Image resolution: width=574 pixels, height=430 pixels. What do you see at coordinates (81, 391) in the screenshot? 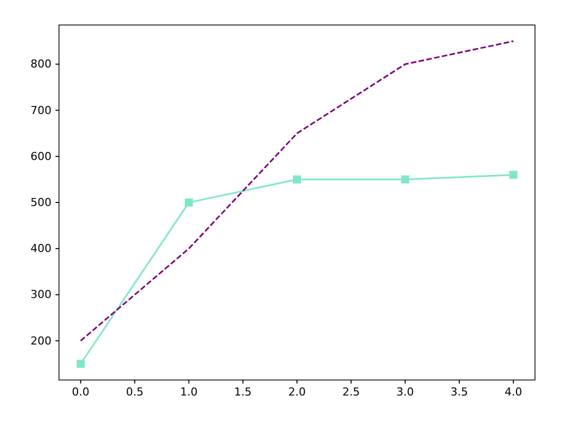
I see `x-tick-label: 0.0` at bounding box center [81, 391].